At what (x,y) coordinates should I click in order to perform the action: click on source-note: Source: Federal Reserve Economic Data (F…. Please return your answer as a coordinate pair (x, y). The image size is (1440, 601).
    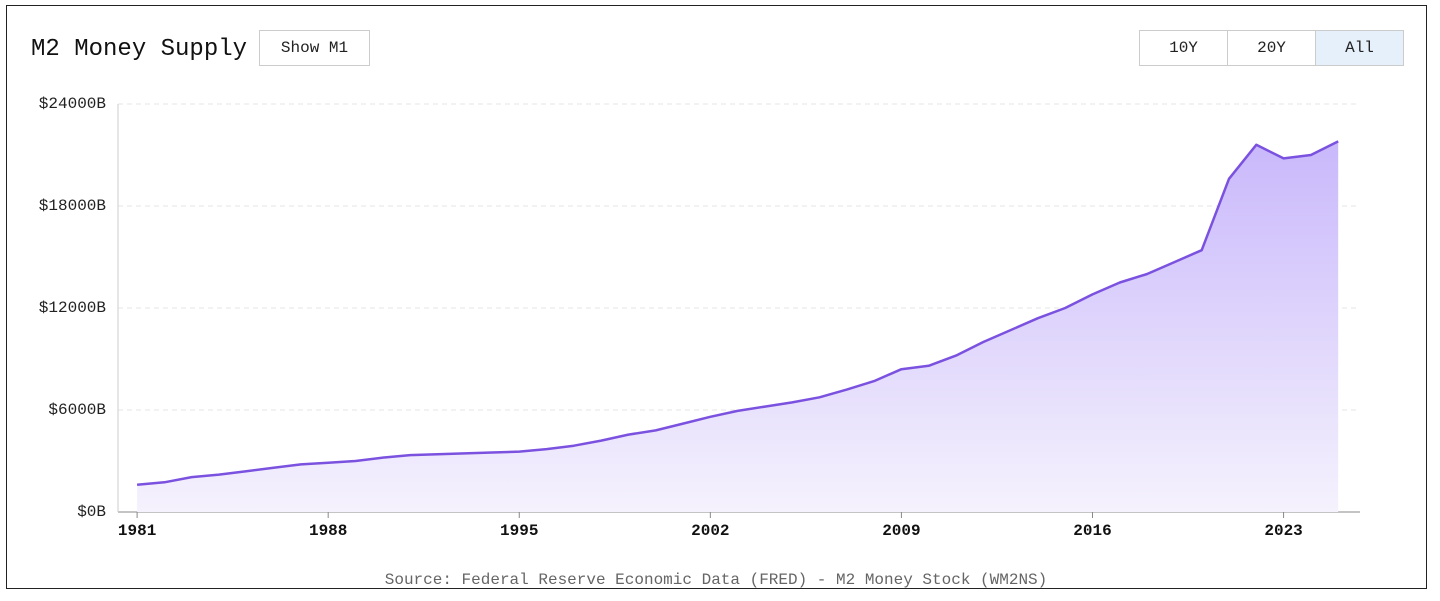
    Looking at the image, I should click on (716, 580).